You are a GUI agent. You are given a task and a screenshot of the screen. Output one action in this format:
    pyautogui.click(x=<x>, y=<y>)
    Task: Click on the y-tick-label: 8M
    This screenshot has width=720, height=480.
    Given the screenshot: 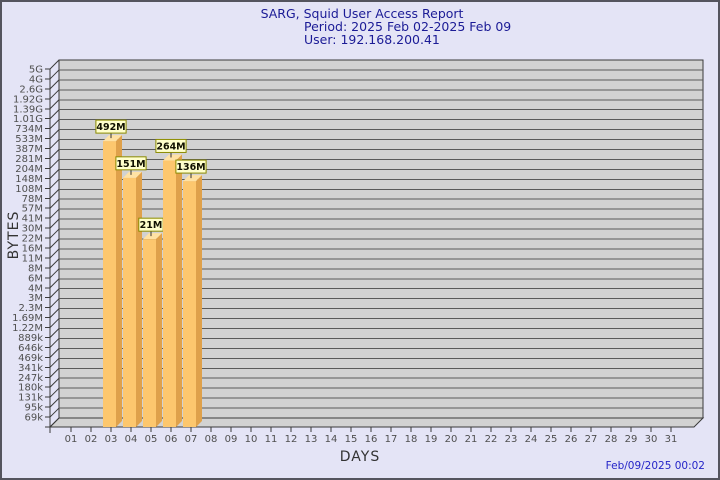 What is the action you would take?
    pyautogui.click(x=35, y=268)
    